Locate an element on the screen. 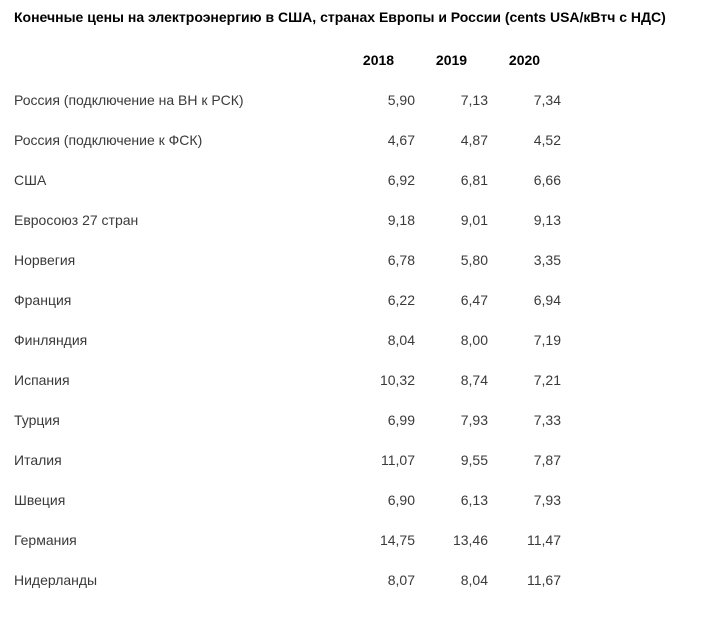 This screenshot has width=713, height=621. row-label: Италия is located at coordinates (38, 460).